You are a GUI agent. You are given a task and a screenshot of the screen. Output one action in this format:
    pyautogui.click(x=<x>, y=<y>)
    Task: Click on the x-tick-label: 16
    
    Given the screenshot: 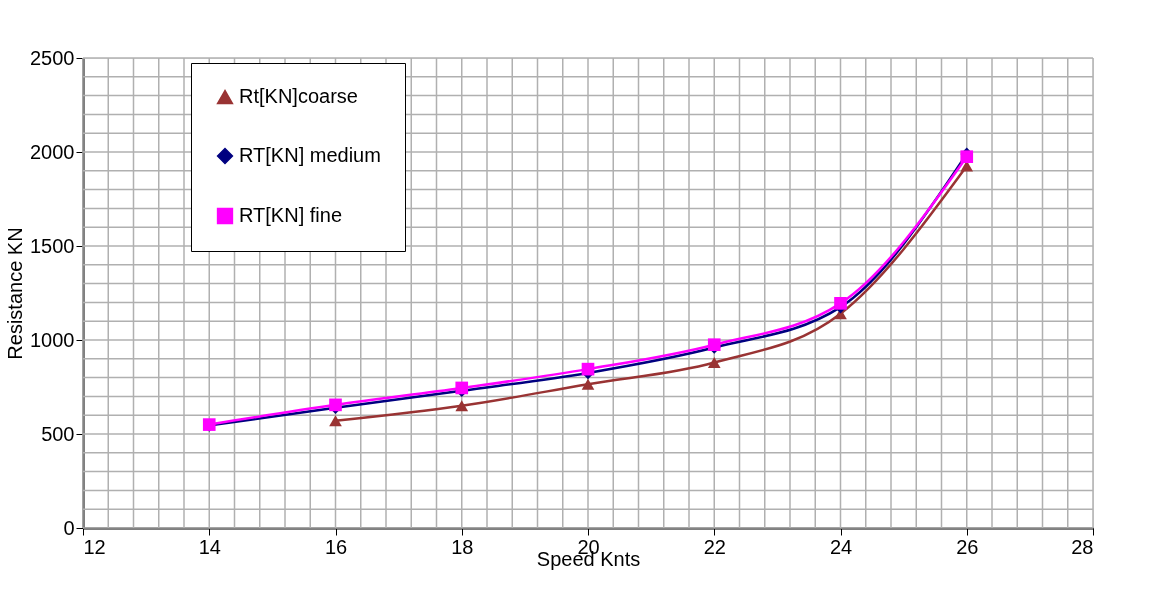 What is the action you would take?
    pyautogui.click(x=336, y=546)
    